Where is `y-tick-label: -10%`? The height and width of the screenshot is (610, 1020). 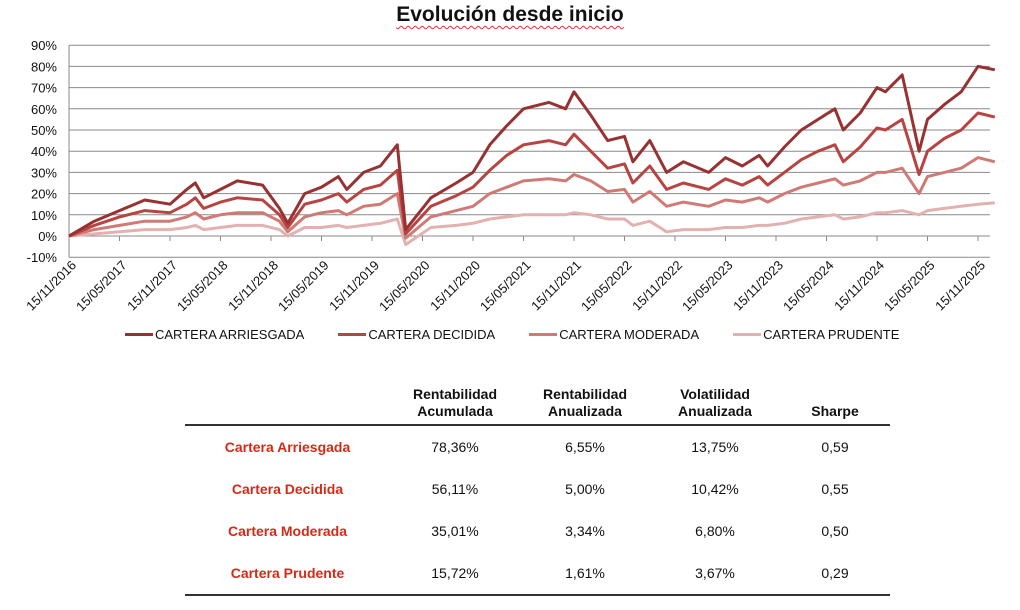 y-tick-label: -10% is located at coordinates (42, 257).